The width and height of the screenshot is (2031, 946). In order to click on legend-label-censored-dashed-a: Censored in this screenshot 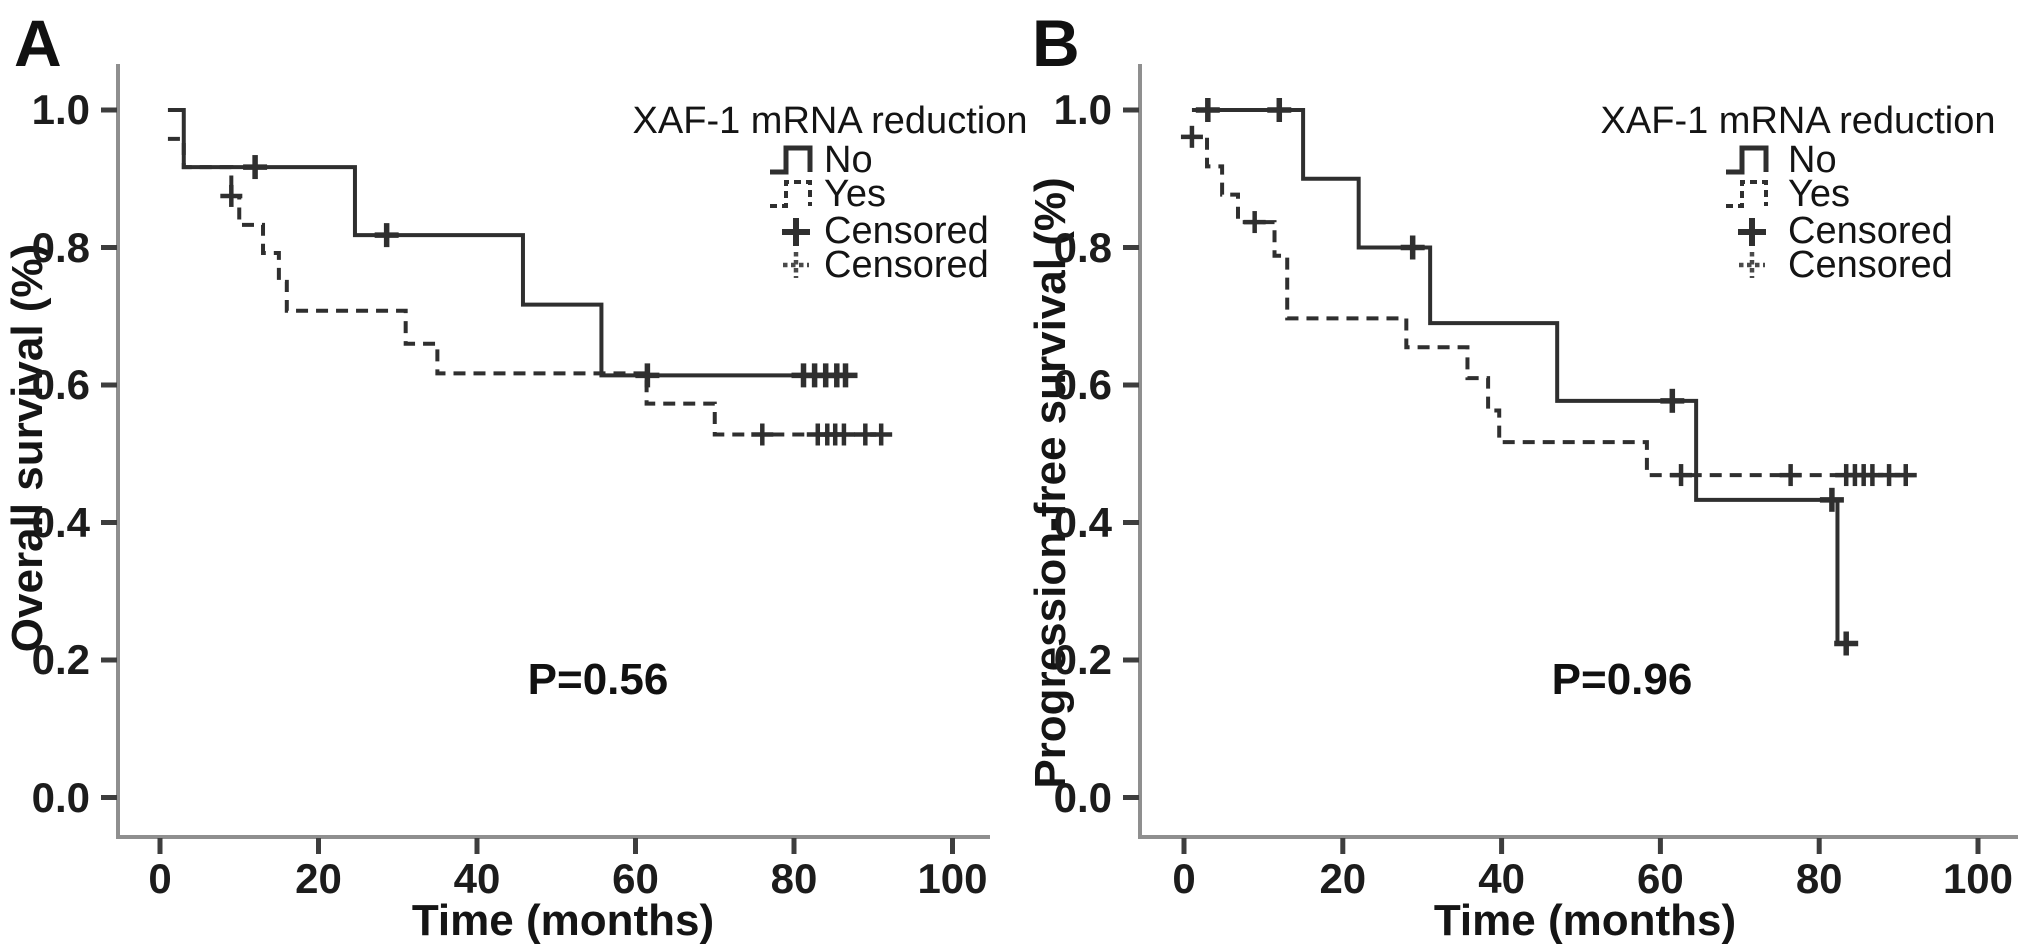, I will do `click(906, 265)`.